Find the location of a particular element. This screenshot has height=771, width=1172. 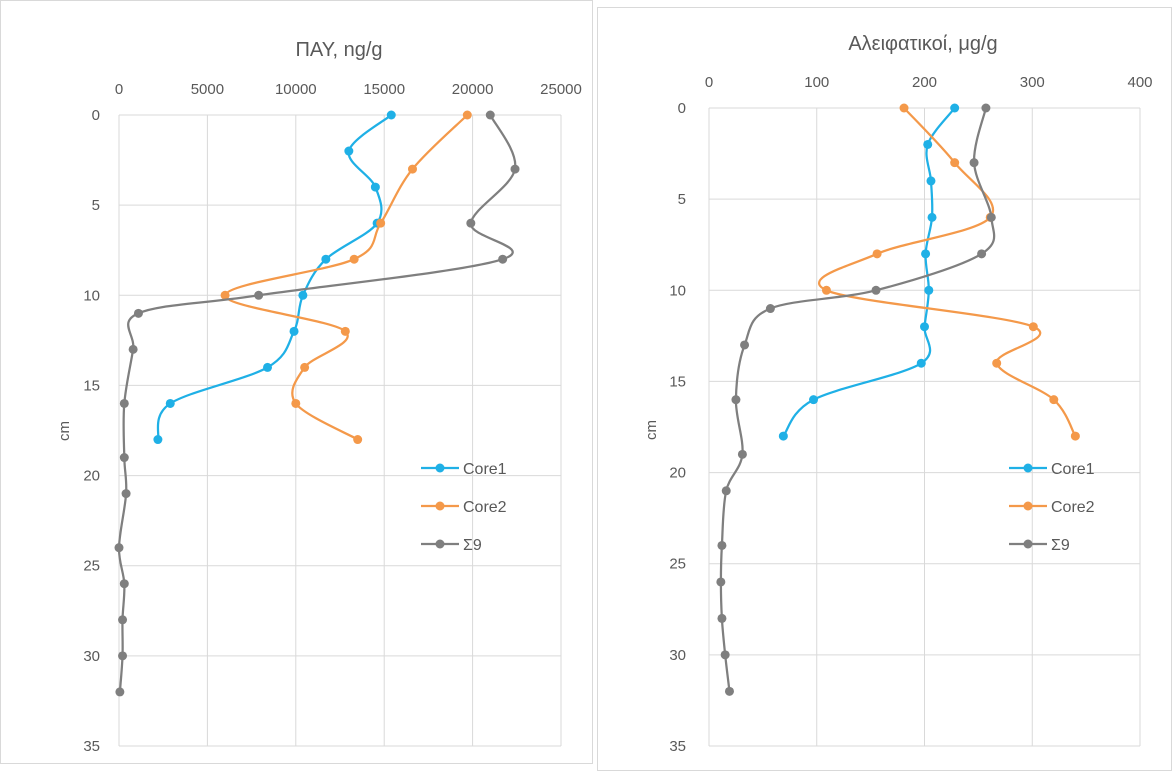

aliphatic-x-tick-label: 0 is located at coordinates (709, 82).